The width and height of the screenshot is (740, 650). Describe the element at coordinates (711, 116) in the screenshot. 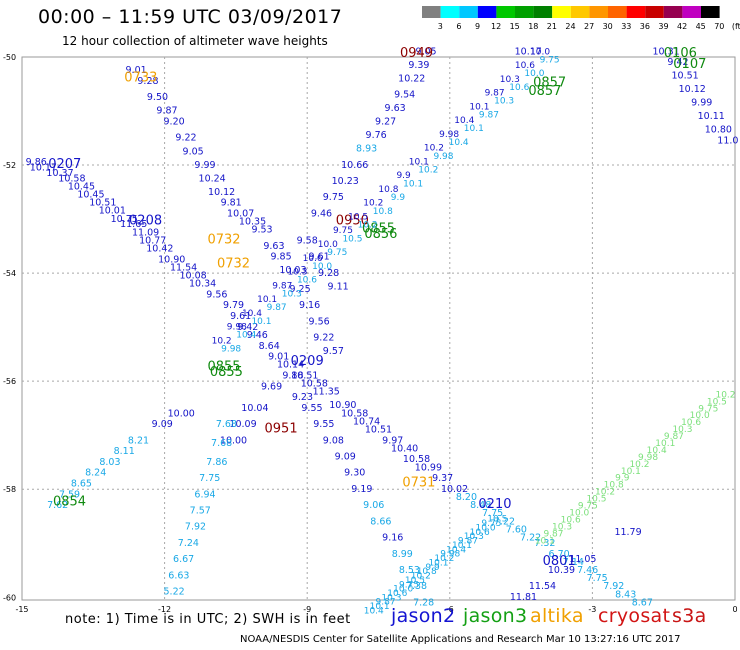

I see `wave-height-value: 10.11` at that location.